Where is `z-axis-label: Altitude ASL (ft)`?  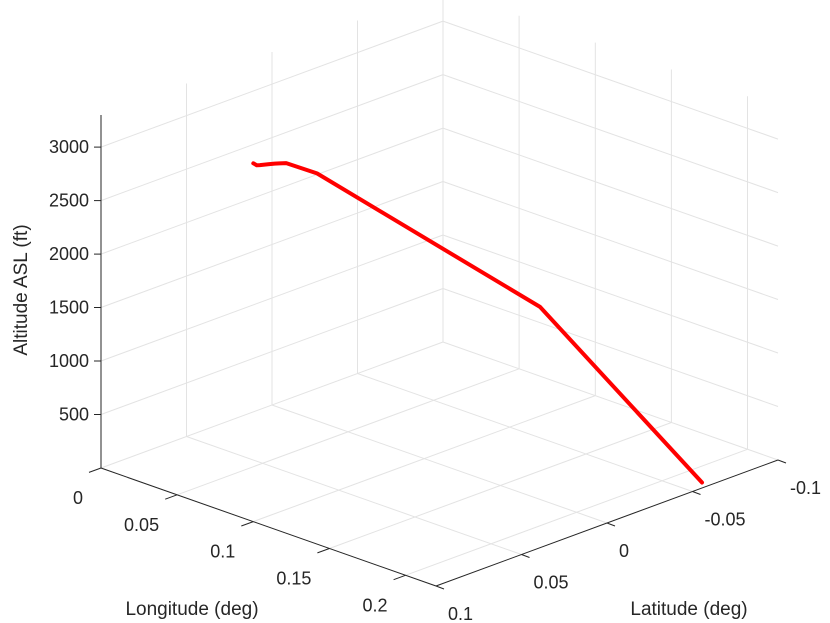 z-axis-label: Altitude ASL (ft) is located at coordinates (21, 289).